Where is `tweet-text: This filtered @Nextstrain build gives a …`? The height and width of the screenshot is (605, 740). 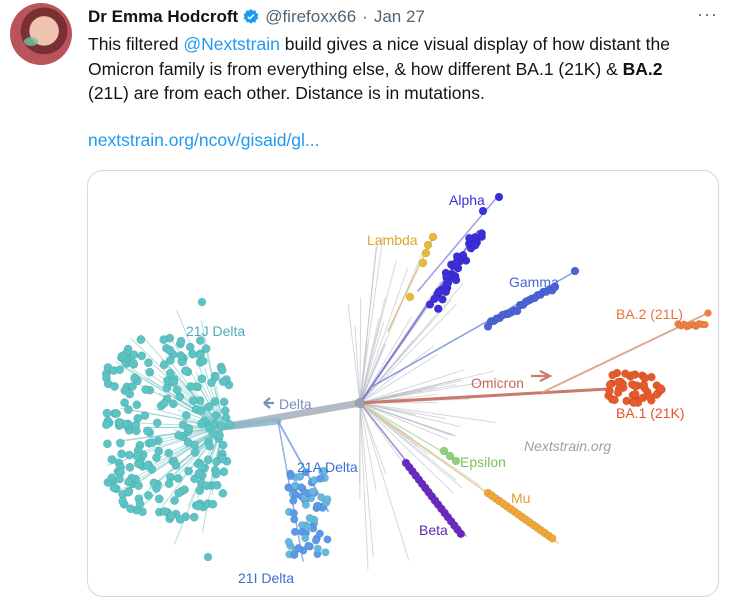
tweet-text: This filtered @Nextstrain build gives a … is located at coordinates (408, 69).